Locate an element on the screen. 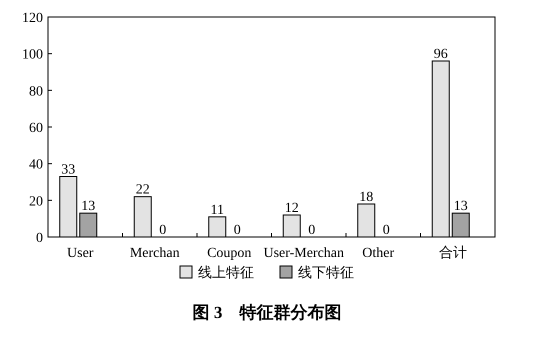 This screenshot has width=534, height=337. y-tick-label: 80 is located at coordinates (36, 92).